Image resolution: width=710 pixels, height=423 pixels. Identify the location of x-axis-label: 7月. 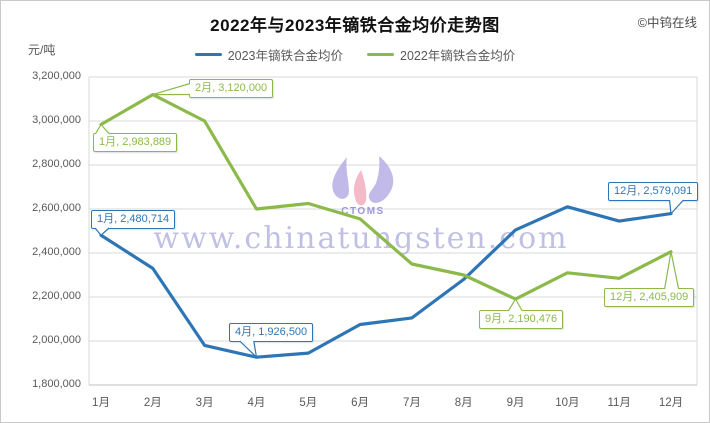
(411, 403).